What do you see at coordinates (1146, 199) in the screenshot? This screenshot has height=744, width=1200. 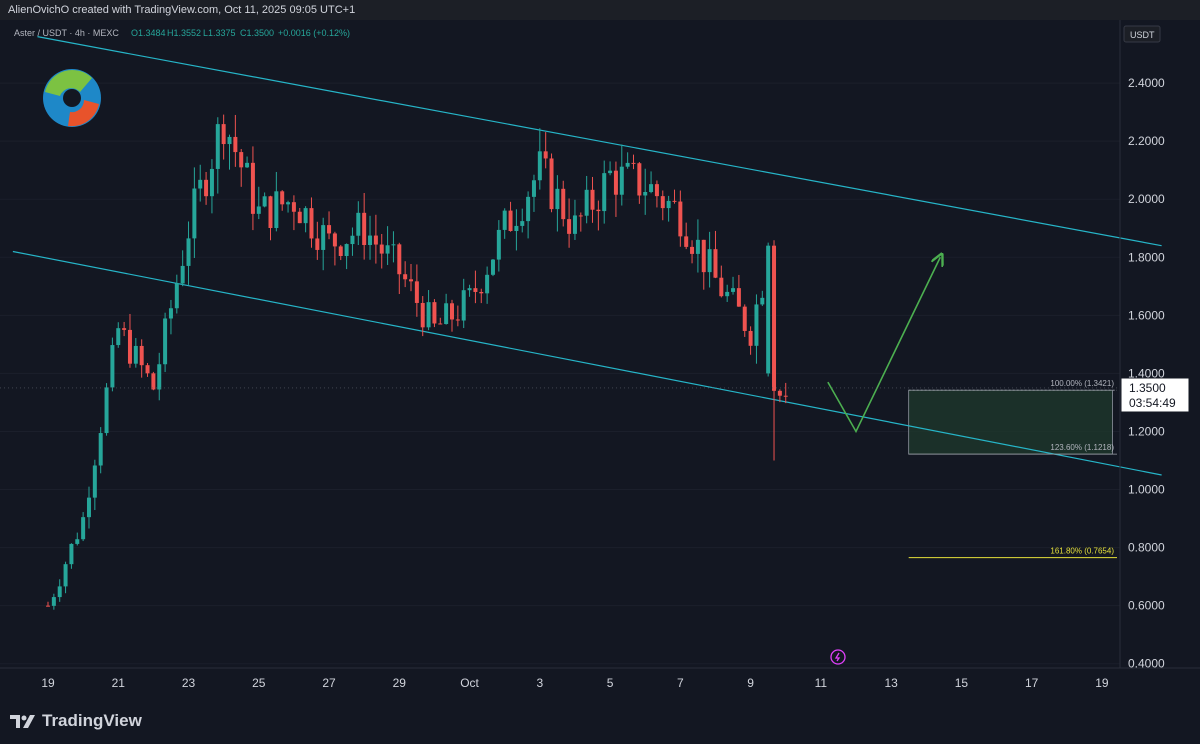 I see `price-tick-label: 2.0000` at bounding box center [1146, 199].